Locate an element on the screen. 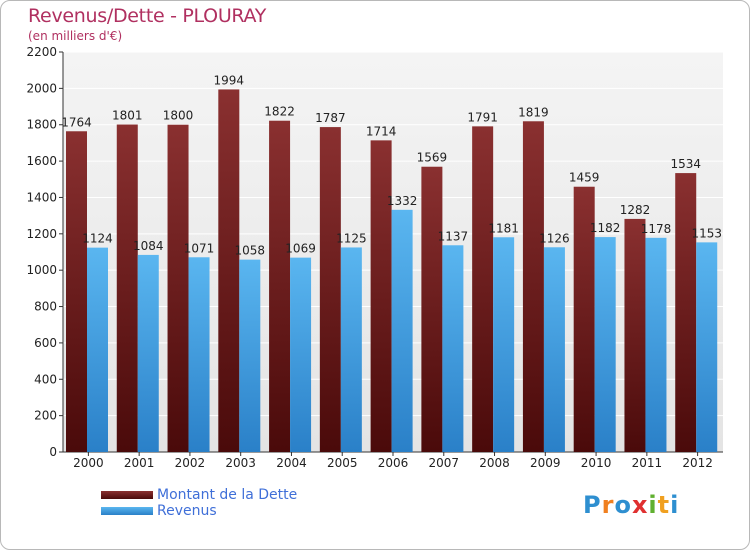 The image size is (750, 550). legend-item-revenue: Revenus is located at coordinates (199, 511).